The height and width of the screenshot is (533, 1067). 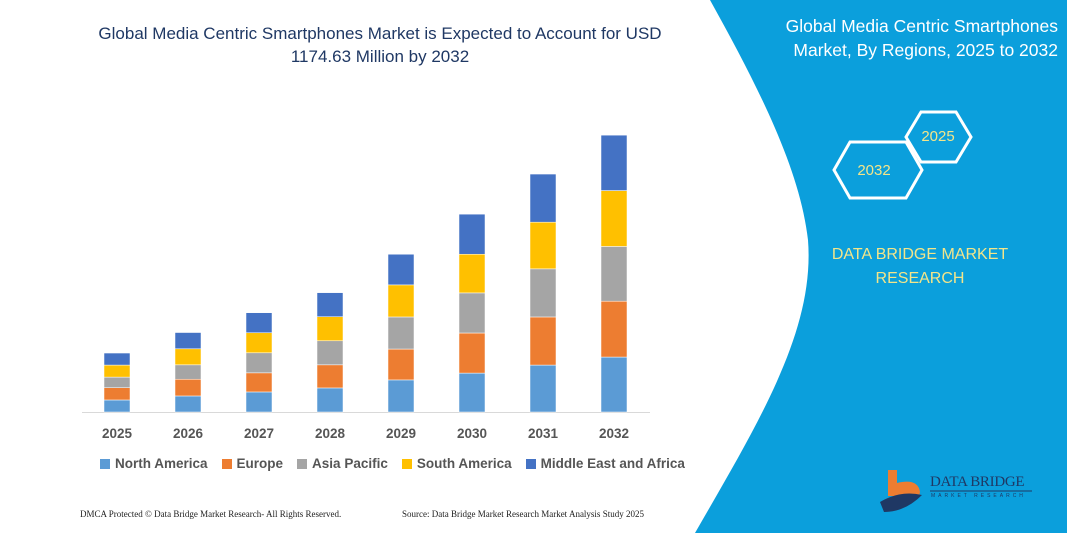 I want to click on legend-item-middle-east-africa: Middle East and Africa, so click(x=605, y=463).